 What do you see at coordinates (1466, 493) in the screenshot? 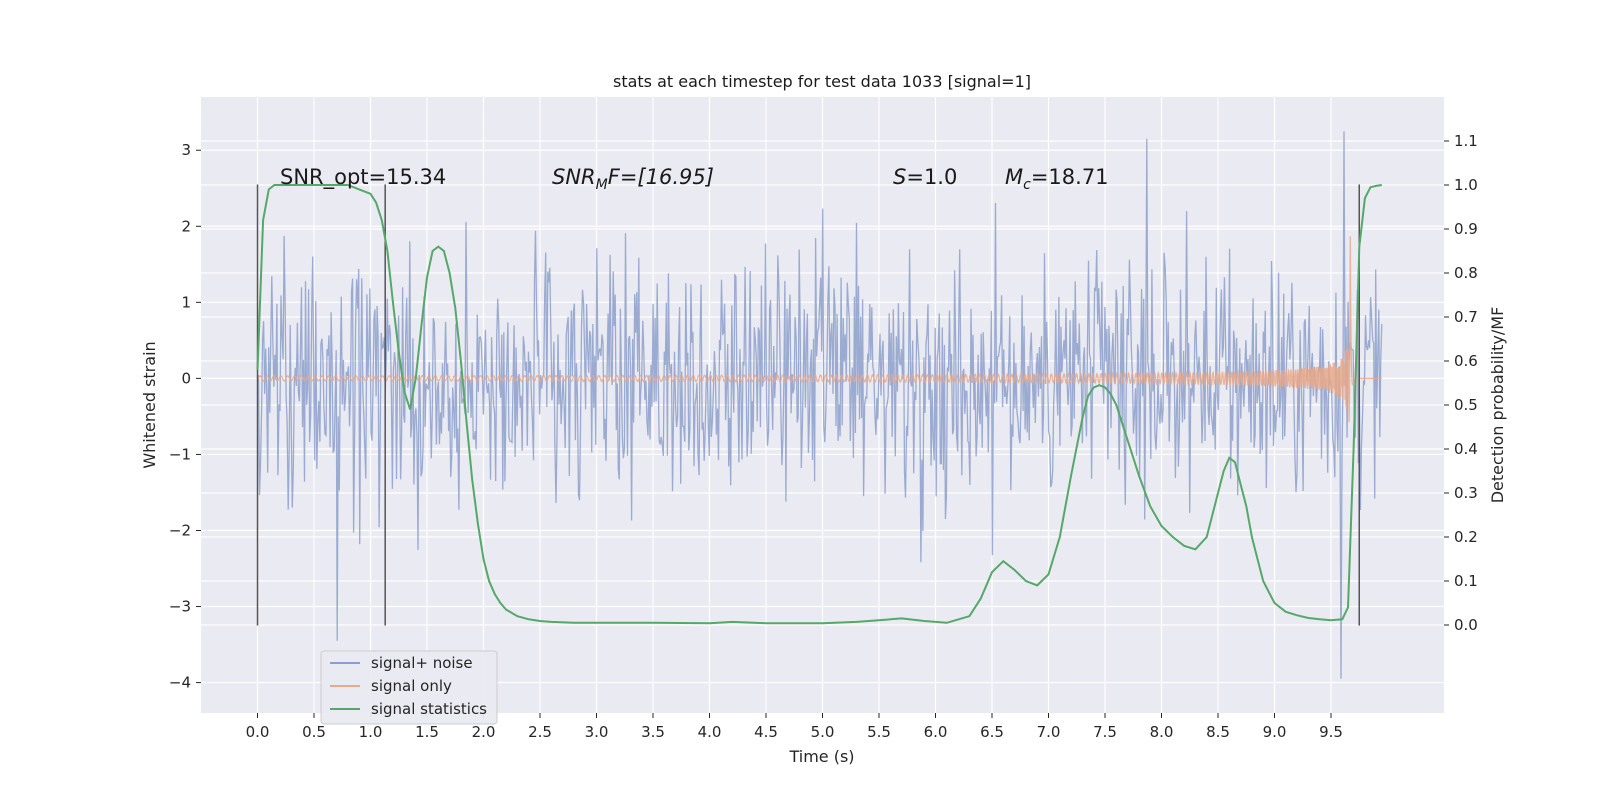
I see `y-right-tick-label: 0.3` at bounding box center [1466, 493].